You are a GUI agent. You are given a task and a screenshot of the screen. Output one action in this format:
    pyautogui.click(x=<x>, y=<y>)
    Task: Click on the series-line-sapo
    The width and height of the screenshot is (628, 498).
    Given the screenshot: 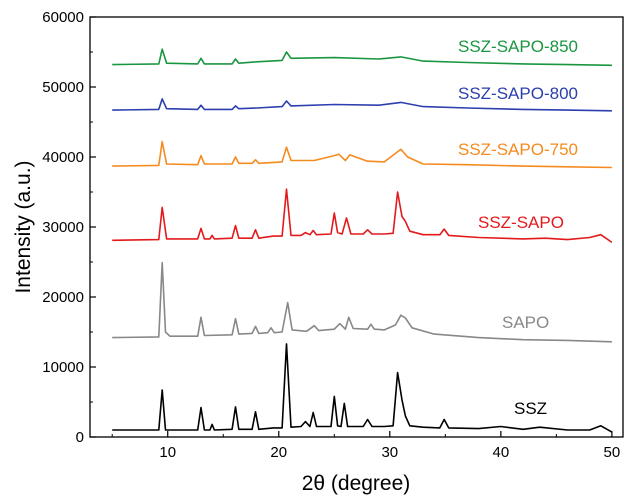 What is the action you would take?
    pyautogui.click(x=362, y=302)
    